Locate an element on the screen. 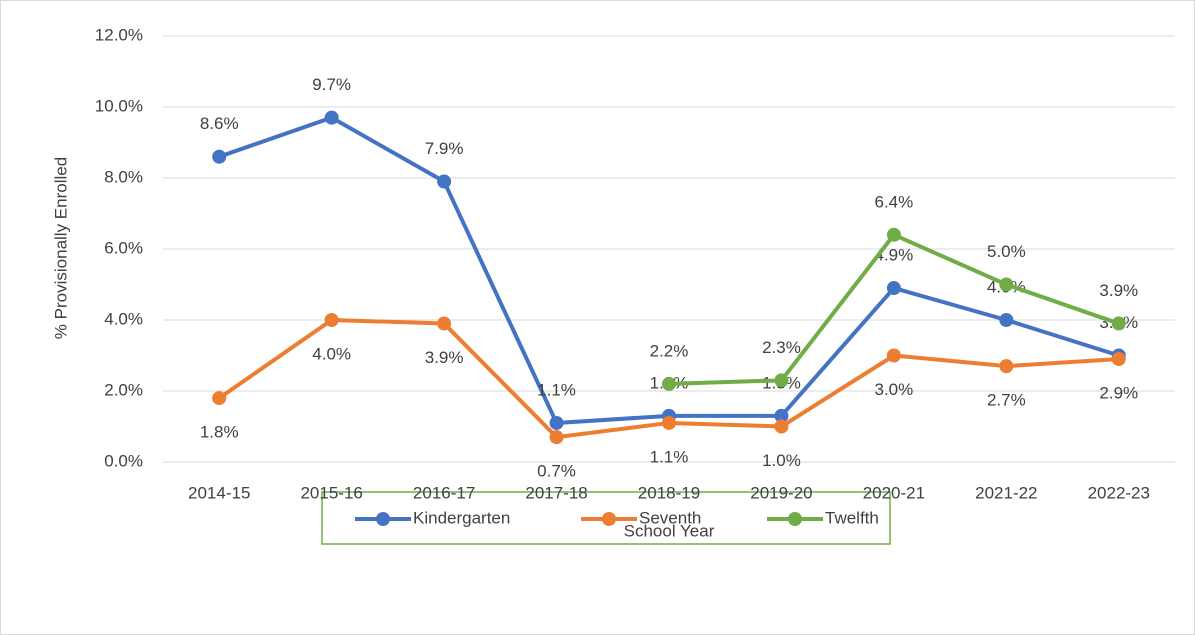 The height and width of the screenshot is (635, 1195). legend-label: Seventh is located at coordinates (670, 517).